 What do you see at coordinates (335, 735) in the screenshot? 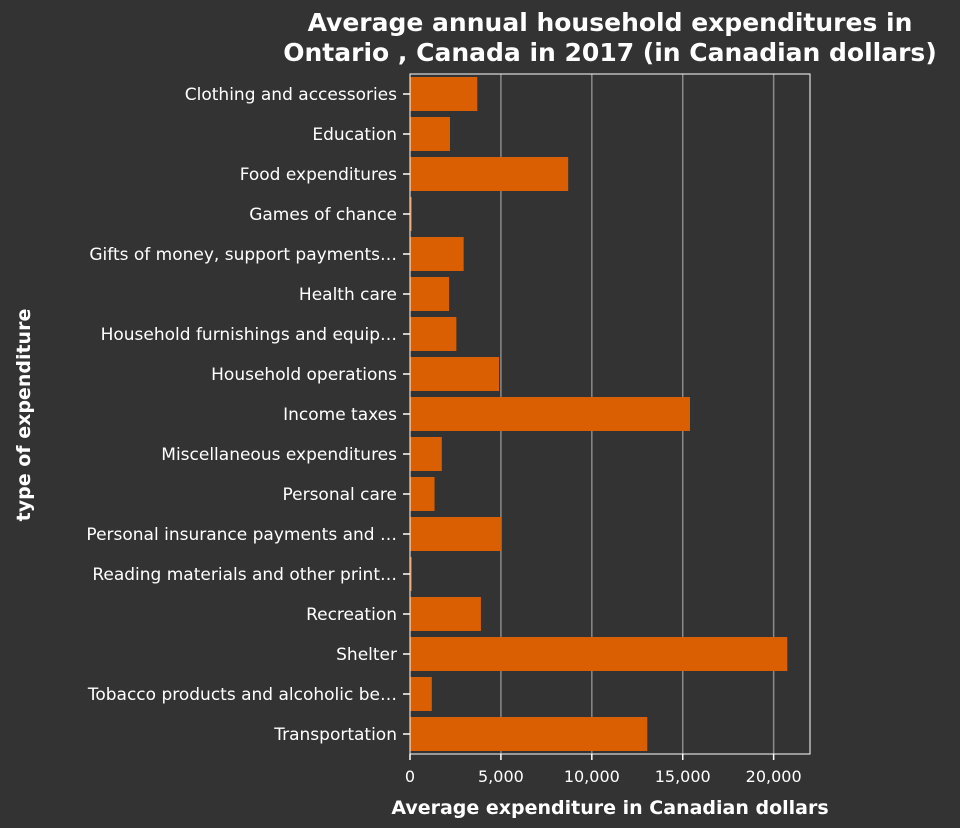
I see `category-label: Transportation` at bounding box center [335, 735].